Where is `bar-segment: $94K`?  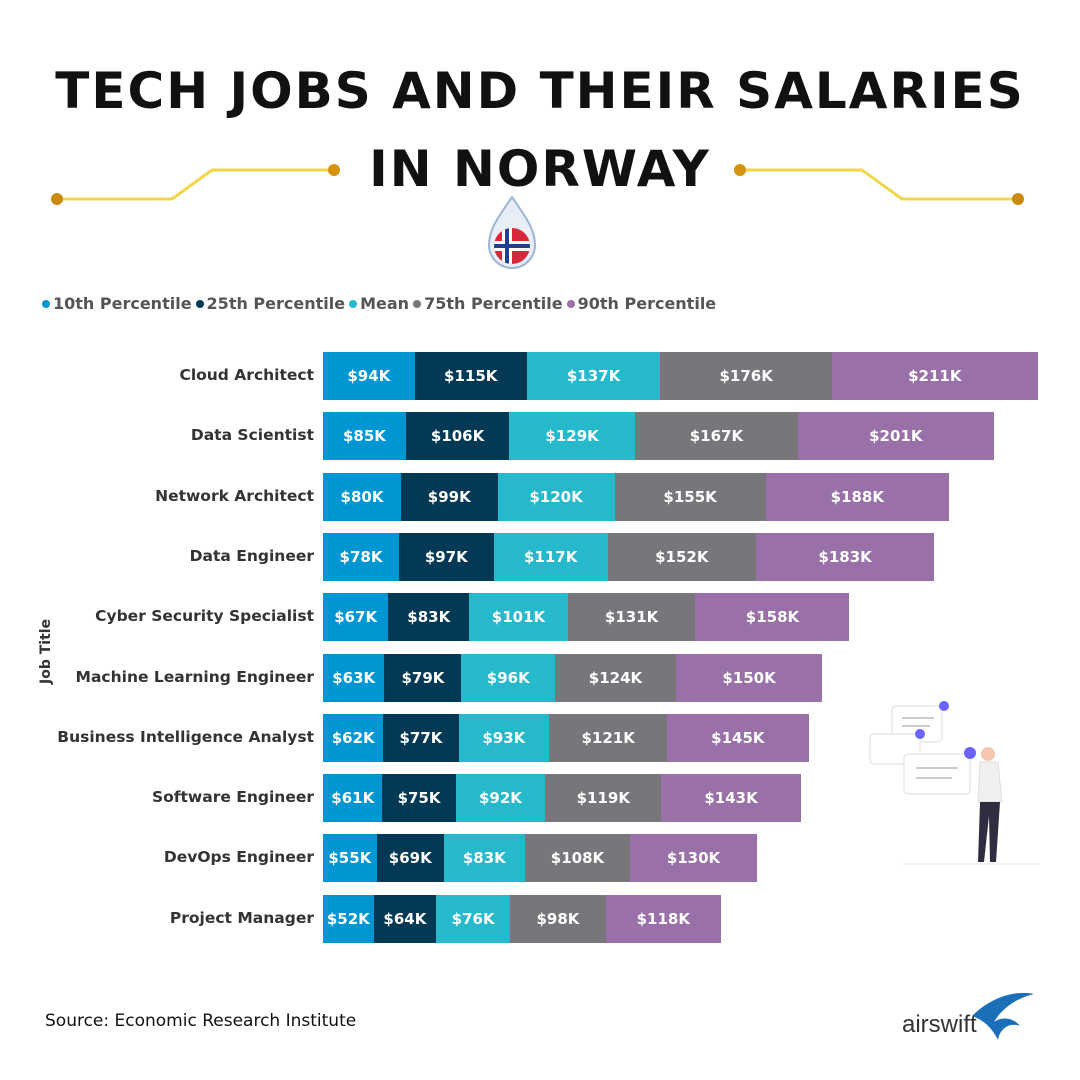 bar-segment: $94K is located at coordinates (369, 376).